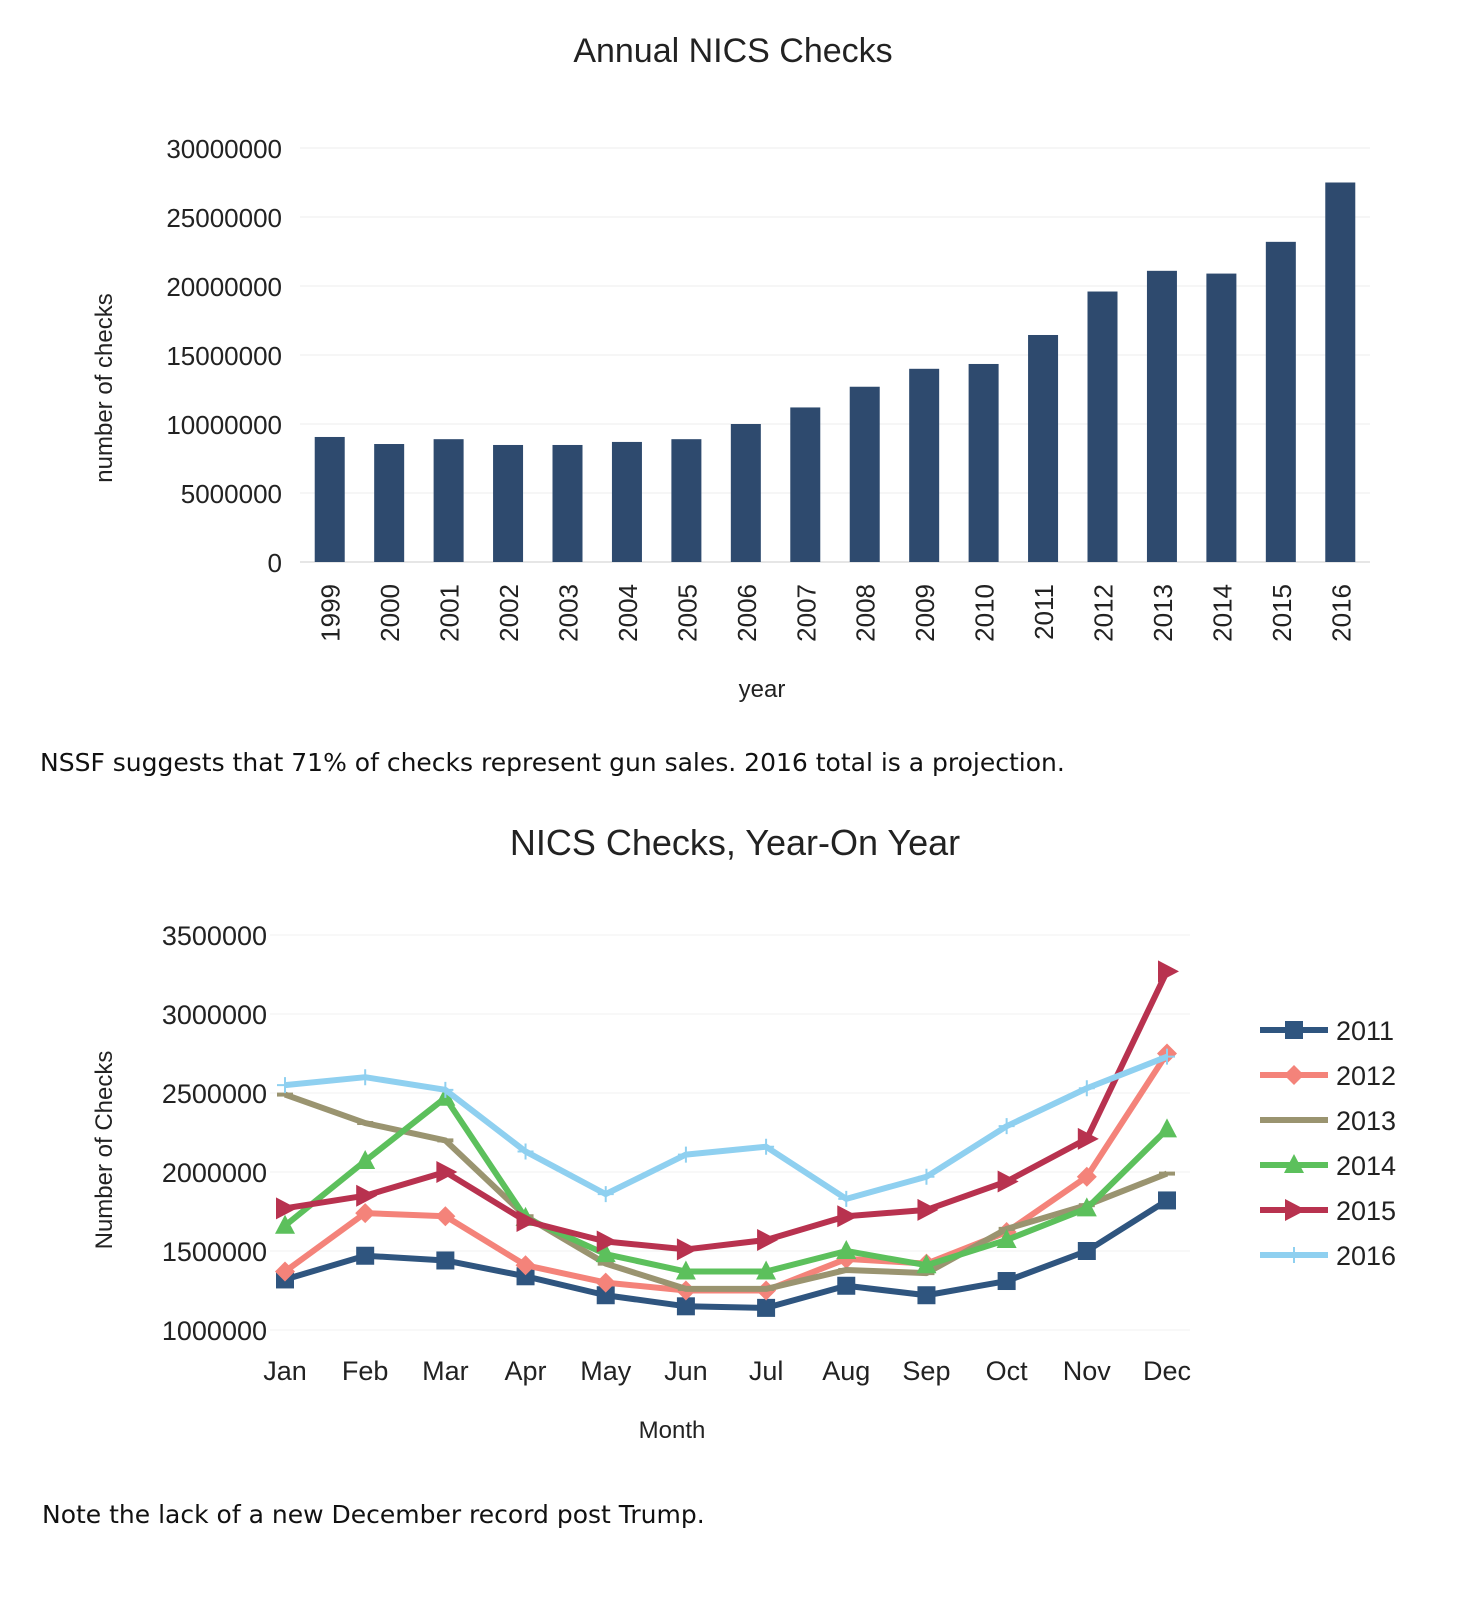 This screenshot has width=1468, height=1600. What do you see at coordinates (1282, 613) in the screenshot?
I see `x-tick-label: 2015` at bounding box center [1282, 613].